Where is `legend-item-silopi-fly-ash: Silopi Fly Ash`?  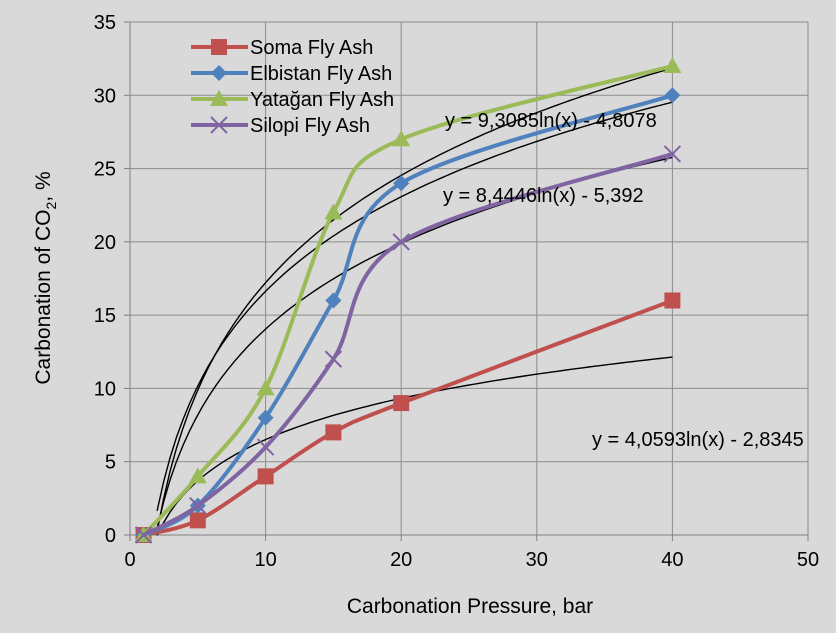
legend-item-silopi-fly-ash: Silopi Fly Ash is located at coordinates (280, 126).